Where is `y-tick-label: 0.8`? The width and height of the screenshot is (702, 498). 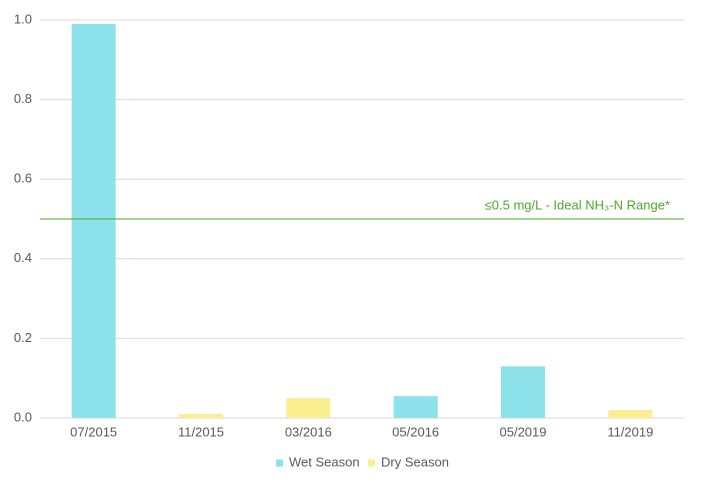
y-tick-label: 0.8 is located at coordinates (23, 98).